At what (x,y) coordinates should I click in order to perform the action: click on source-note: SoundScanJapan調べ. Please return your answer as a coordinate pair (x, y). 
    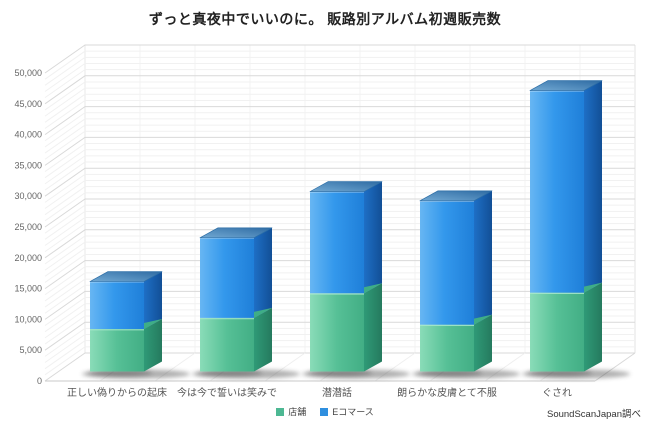
    Looking at the image, I should click on (593, 414).